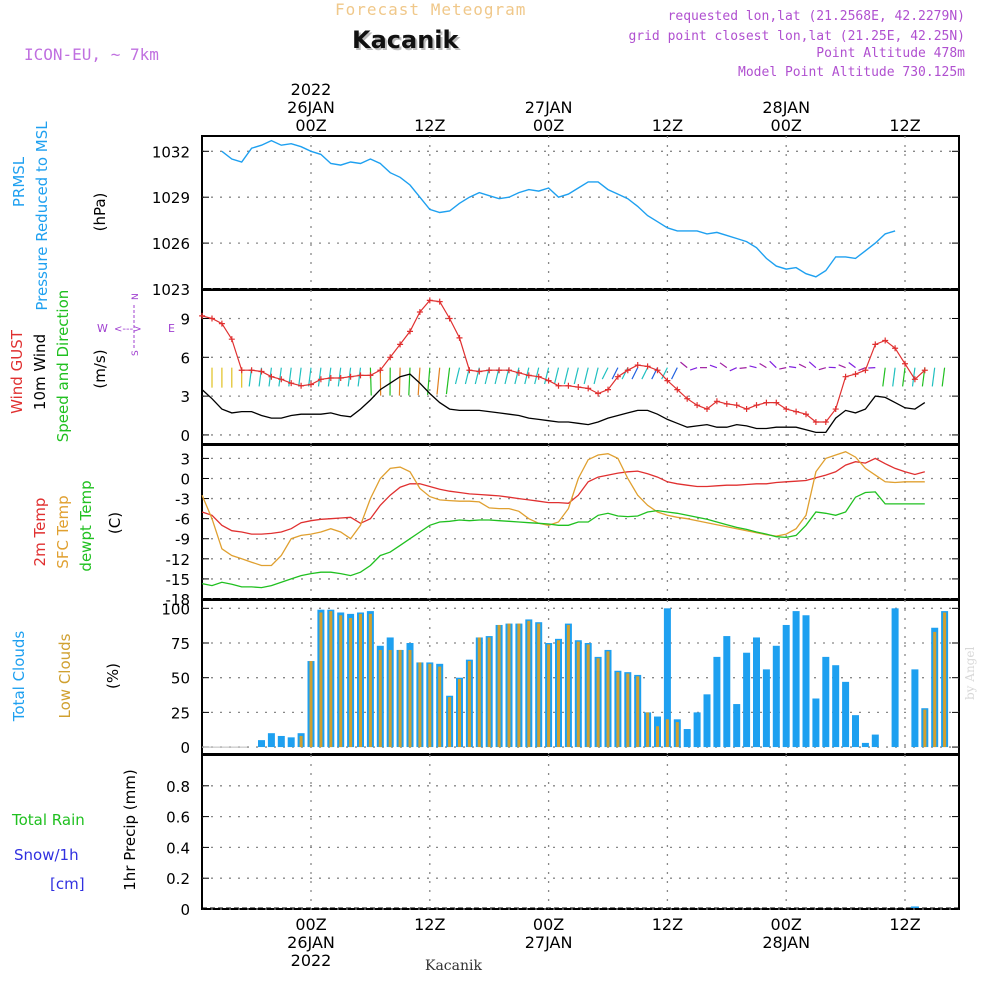  What do you see at coordinates (563, 496) in the screenshot?
I see `t2m-line` at bounding box center [563, 496].